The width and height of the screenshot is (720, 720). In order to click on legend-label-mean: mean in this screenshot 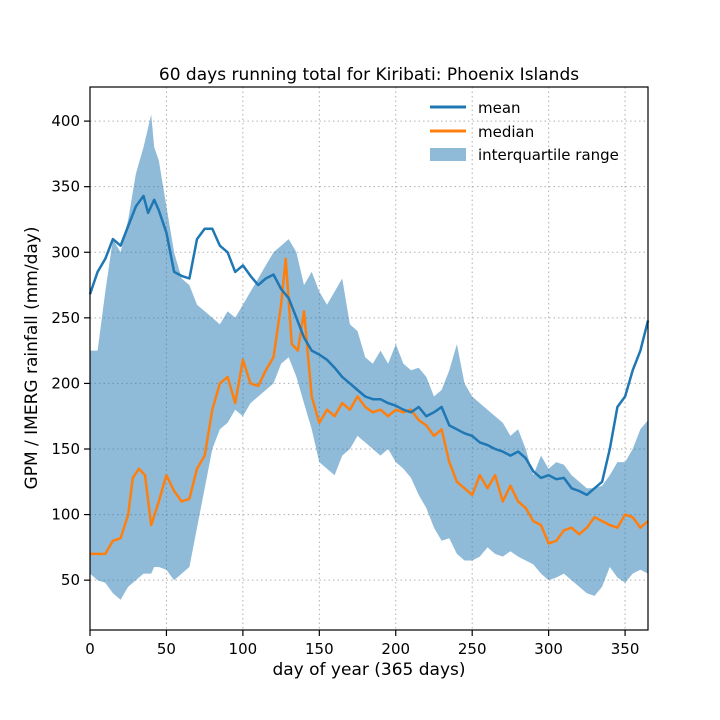, I will do `click(499, 108)`.